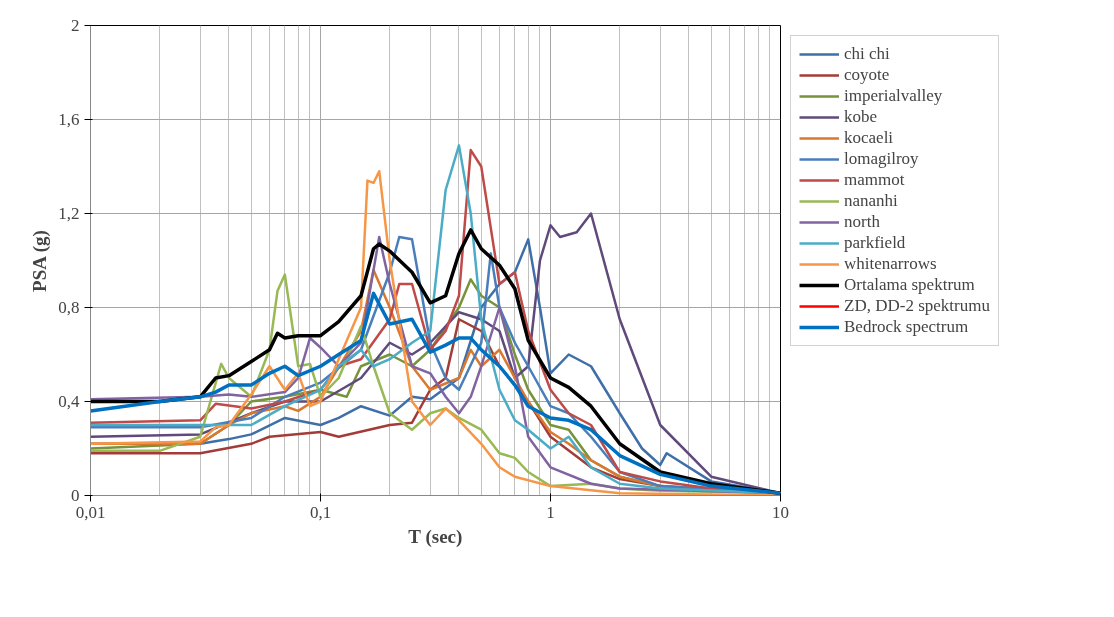 This screenshot has height=617, width=1114. Describe the element at coordinates (435, 536) in the screenshot. I see `x-axis-title: T (sec)` at that location.